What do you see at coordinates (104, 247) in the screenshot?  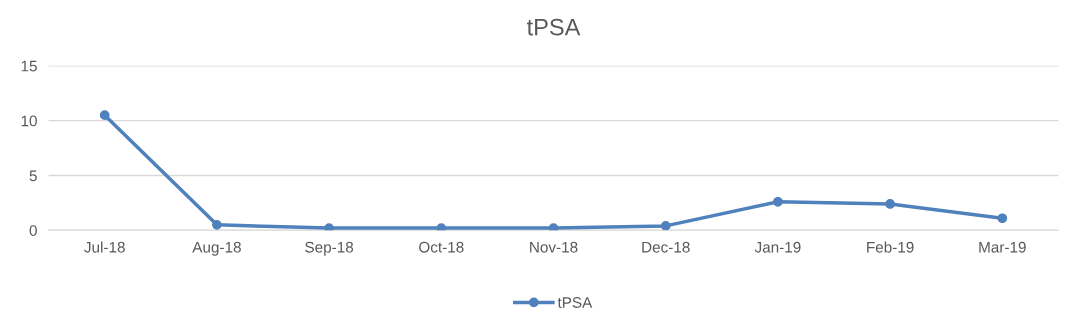 I see `x-tick-label: Jul-18` at bounding box center [104, 247].